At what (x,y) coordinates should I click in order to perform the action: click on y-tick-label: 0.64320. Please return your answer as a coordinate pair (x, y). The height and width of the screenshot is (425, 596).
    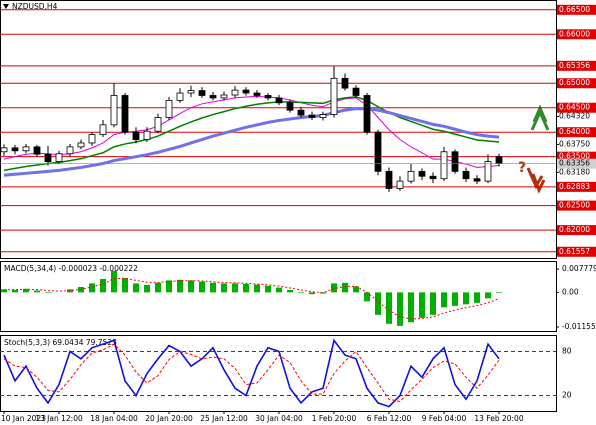
    Looking at the image, I should click on (574, 116).